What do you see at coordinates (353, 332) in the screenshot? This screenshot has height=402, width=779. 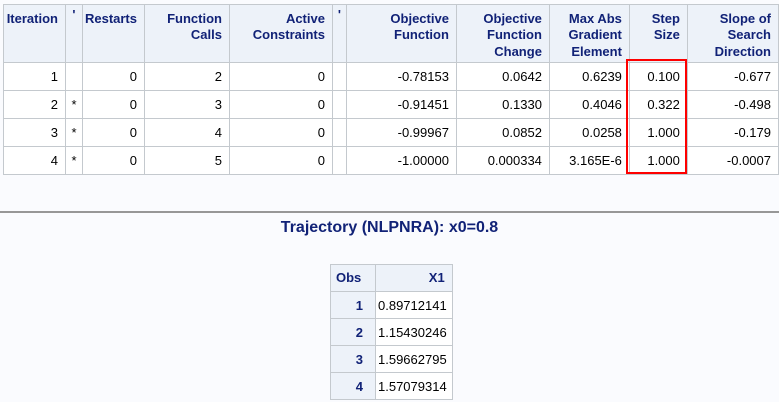 I see `cell-obs: 2` at bounding box center [353, 332].